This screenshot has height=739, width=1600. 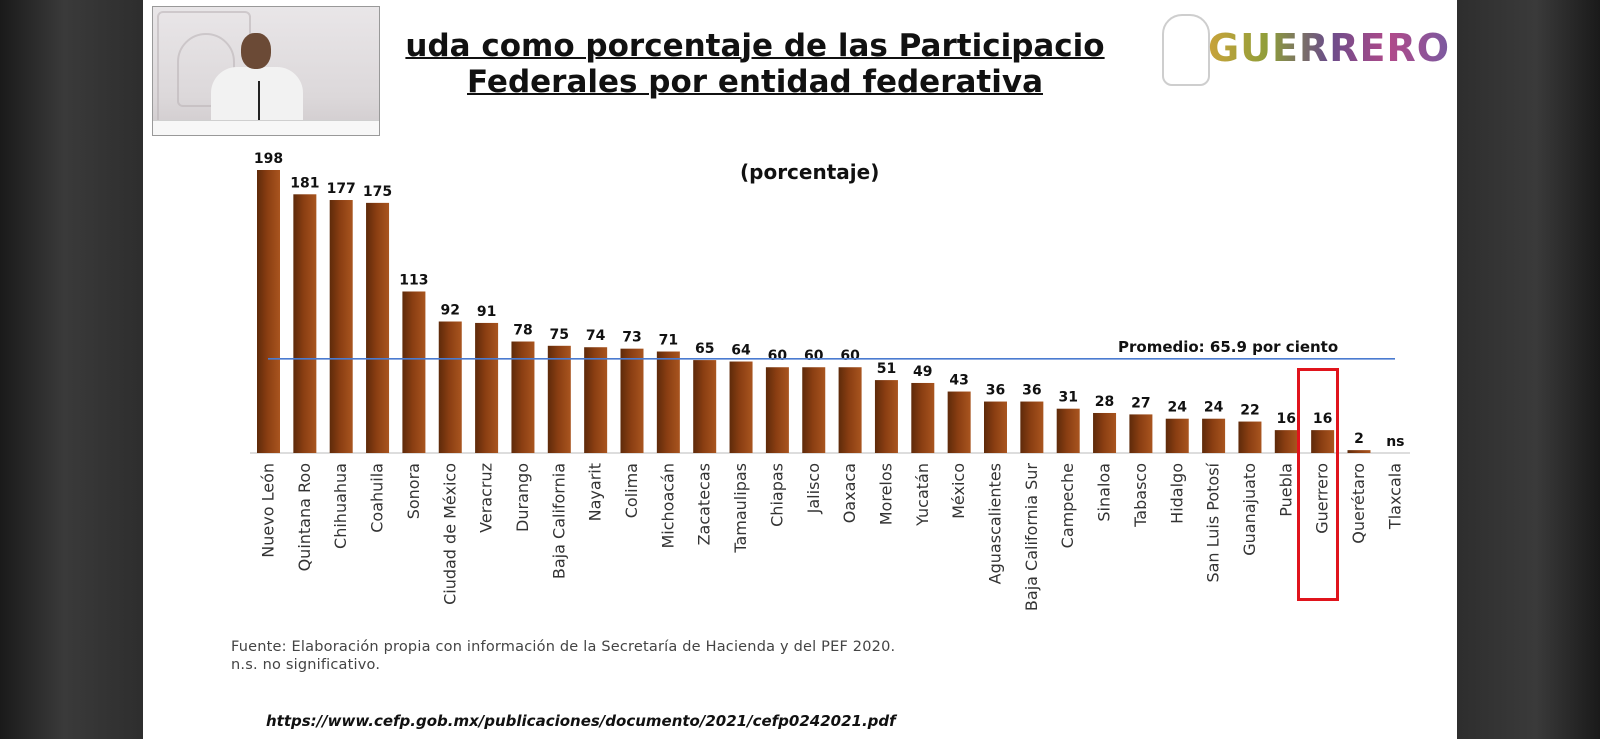 What do you see at coordinates (850, 356) in the screenshot?
I see `value-label-oaxaca: 60` at bounding box center [850, 356].